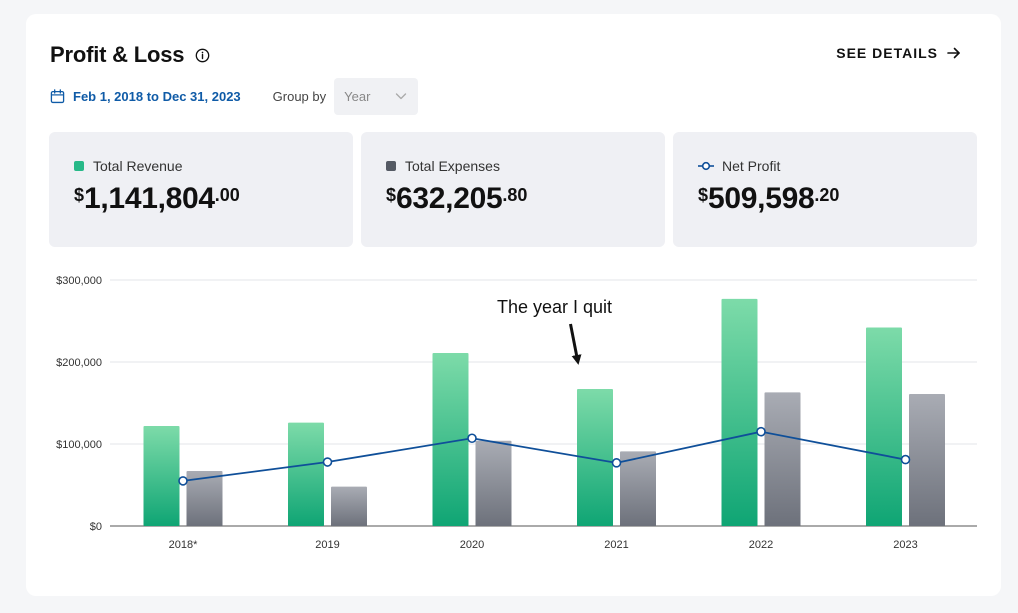  Describe the element at coordinates (357, 96) in the screenshot. I see `group-by-value: Year` at that location.